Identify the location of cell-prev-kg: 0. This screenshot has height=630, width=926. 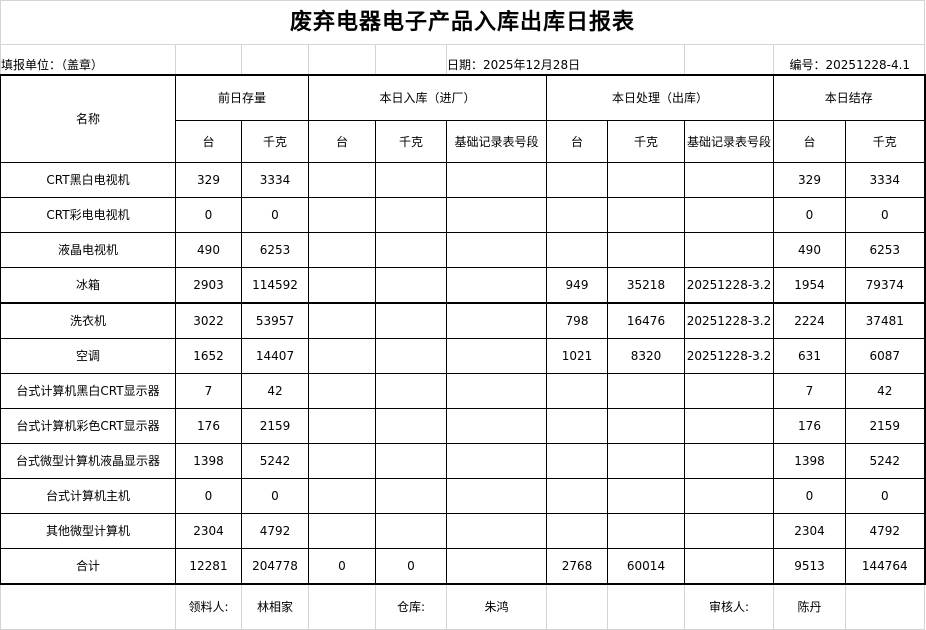
(275, 496).